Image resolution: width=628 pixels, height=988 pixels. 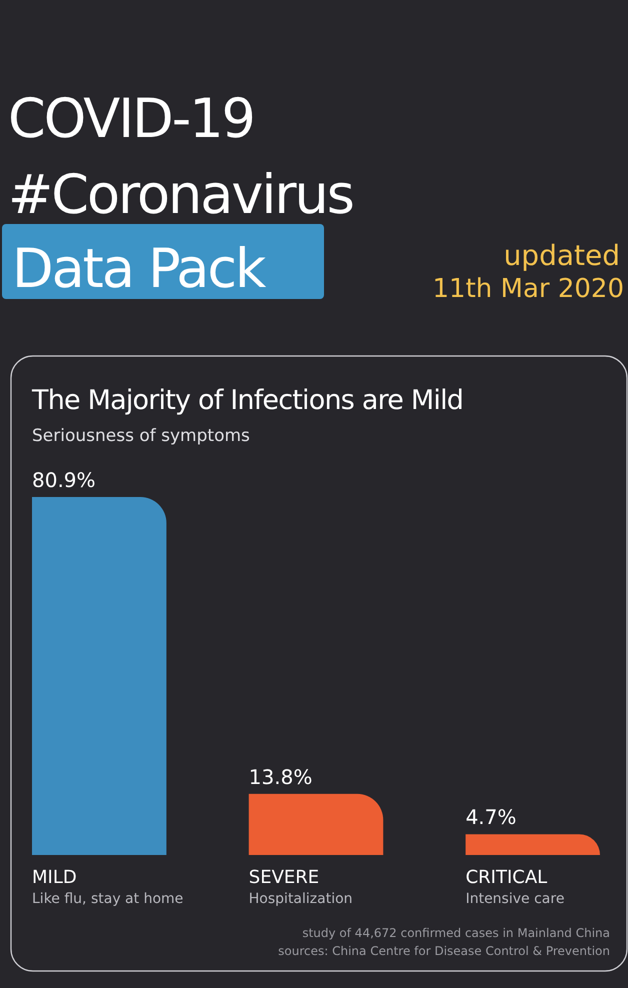 What do you see at coordinates (491, 817) in the screenshot?
I see `data-label: 4.7%` at bounding box center [491, 817].